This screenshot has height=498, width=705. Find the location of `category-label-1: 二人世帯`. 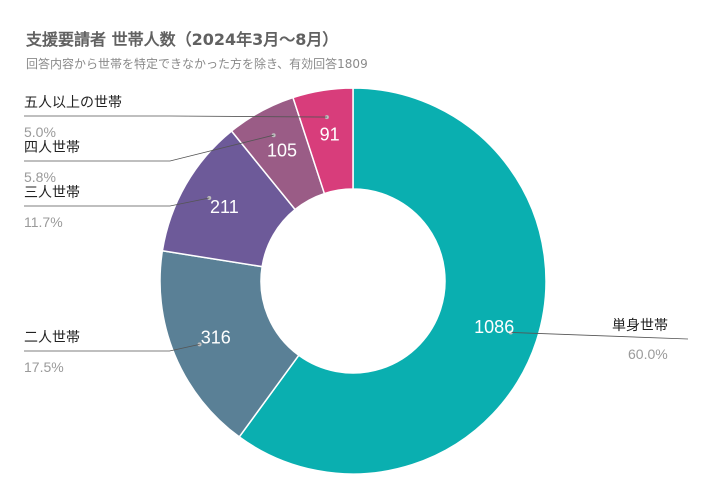

category-label-1: 二人世帯 is located at coordinates (52, 338).